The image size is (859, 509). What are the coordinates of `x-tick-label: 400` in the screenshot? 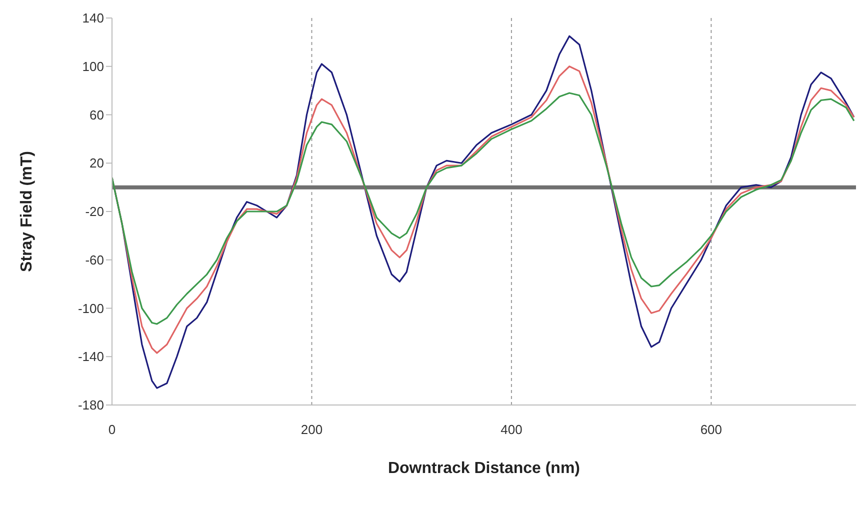 It's located at (511, 430).